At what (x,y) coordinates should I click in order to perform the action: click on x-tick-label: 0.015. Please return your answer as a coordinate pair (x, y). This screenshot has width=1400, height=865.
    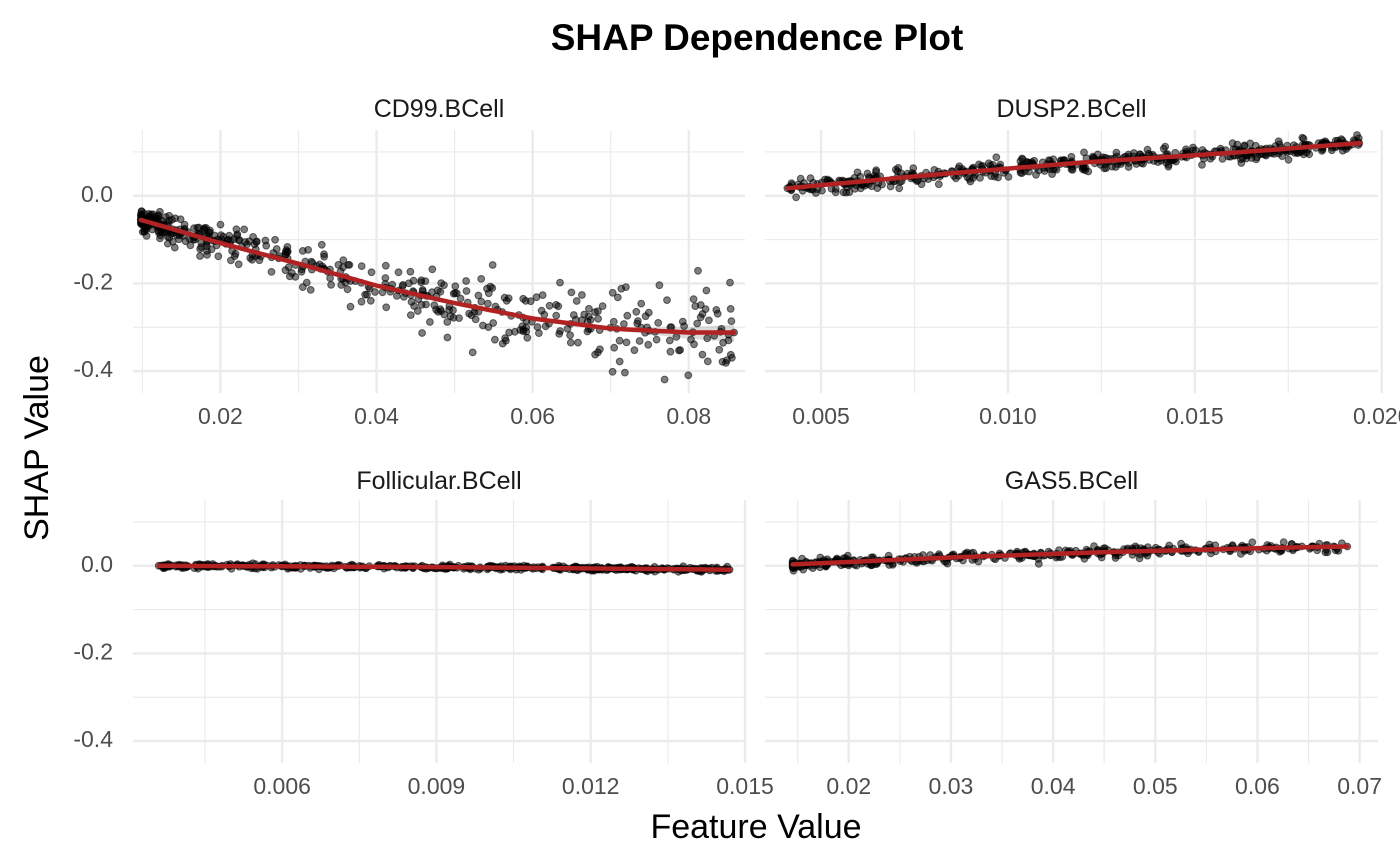
    Looking at the image, I should click on (745, 786).